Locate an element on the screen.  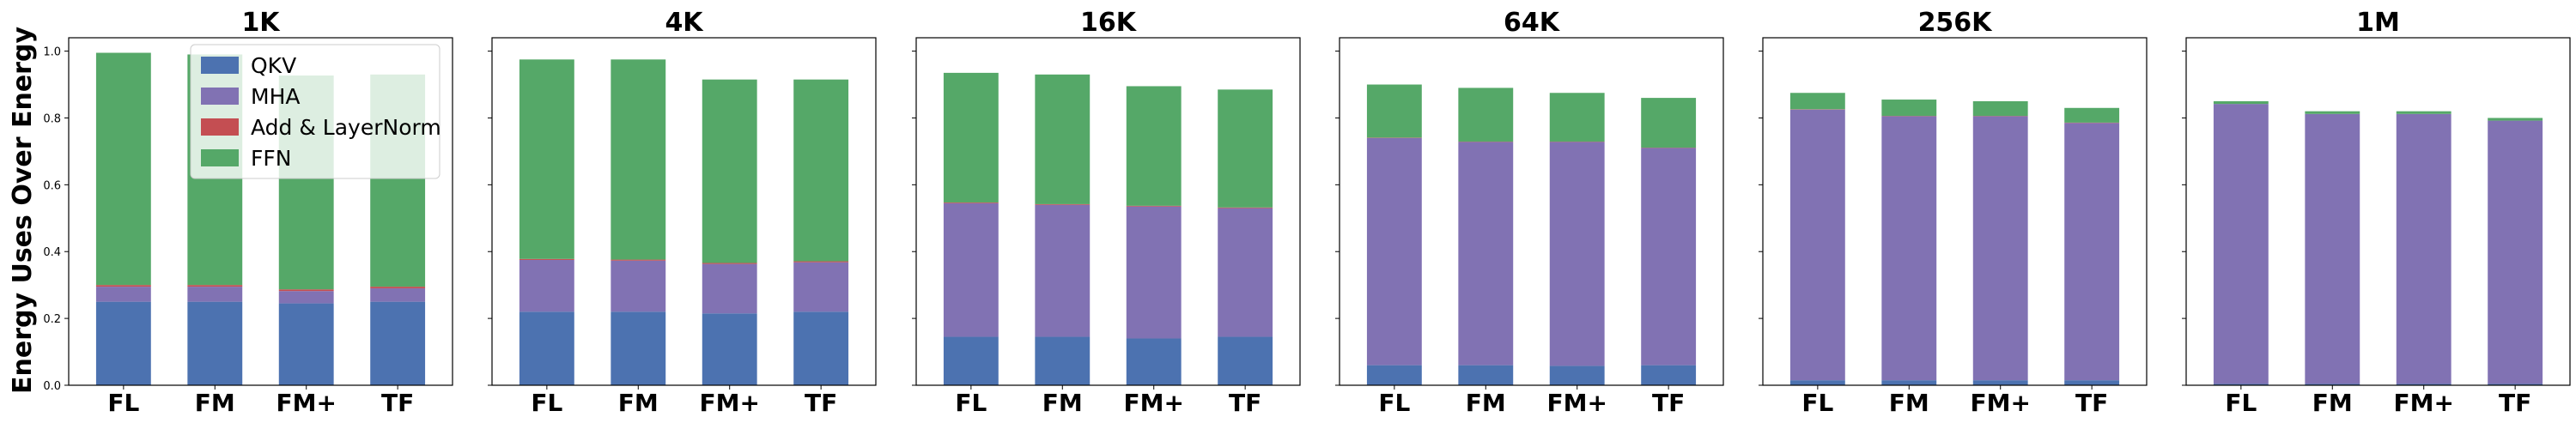
panel-16k: 16K FL FM FM+ TF is located at coordinates (1107, 213).